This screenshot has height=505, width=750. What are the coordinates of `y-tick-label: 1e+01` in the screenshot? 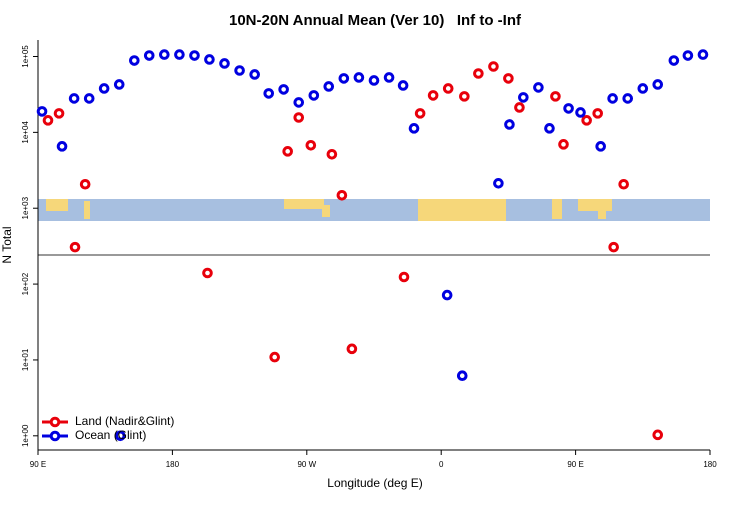 It's located at (25, 359).